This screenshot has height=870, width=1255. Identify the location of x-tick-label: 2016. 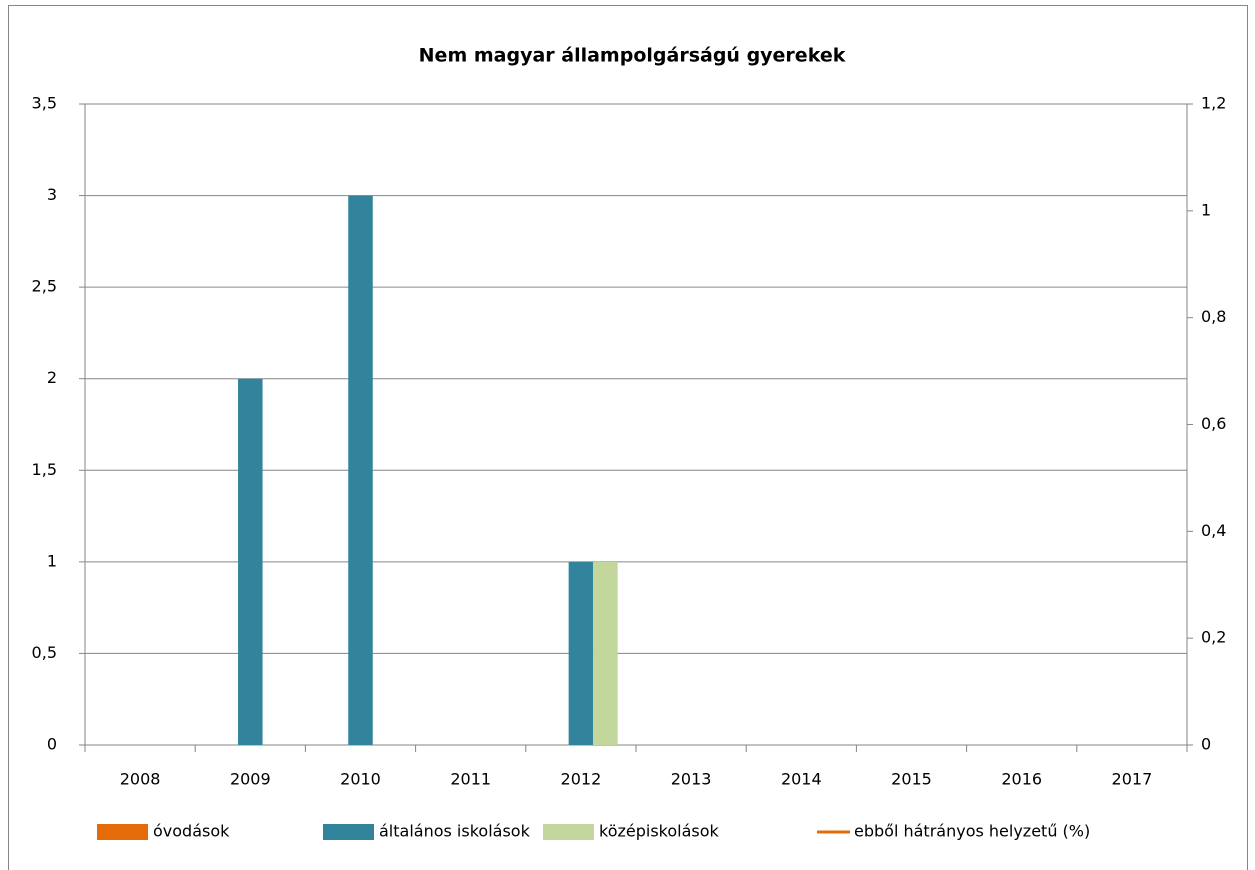
(1021, 779).